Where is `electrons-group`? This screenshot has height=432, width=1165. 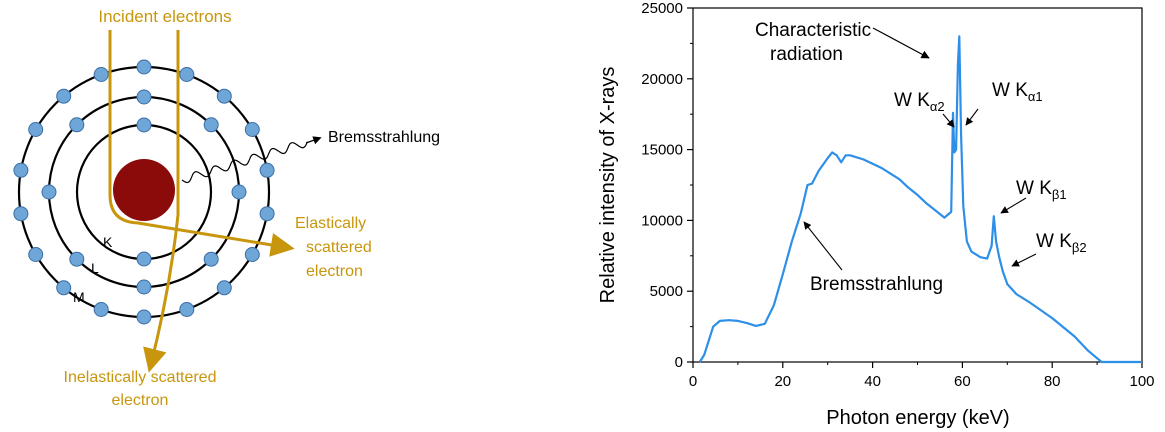 electrons-group is located at coordinates (144, 192).